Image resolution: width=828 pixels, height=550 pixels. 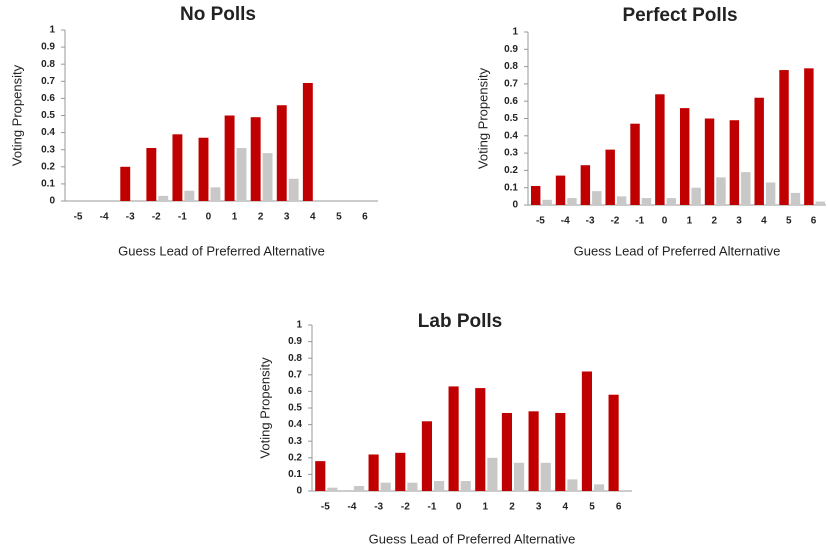 What do you see at coordinates (295, 374) in the screenshot?
I see `y-tick-label: 0.7` at bounding box center [295, 374].